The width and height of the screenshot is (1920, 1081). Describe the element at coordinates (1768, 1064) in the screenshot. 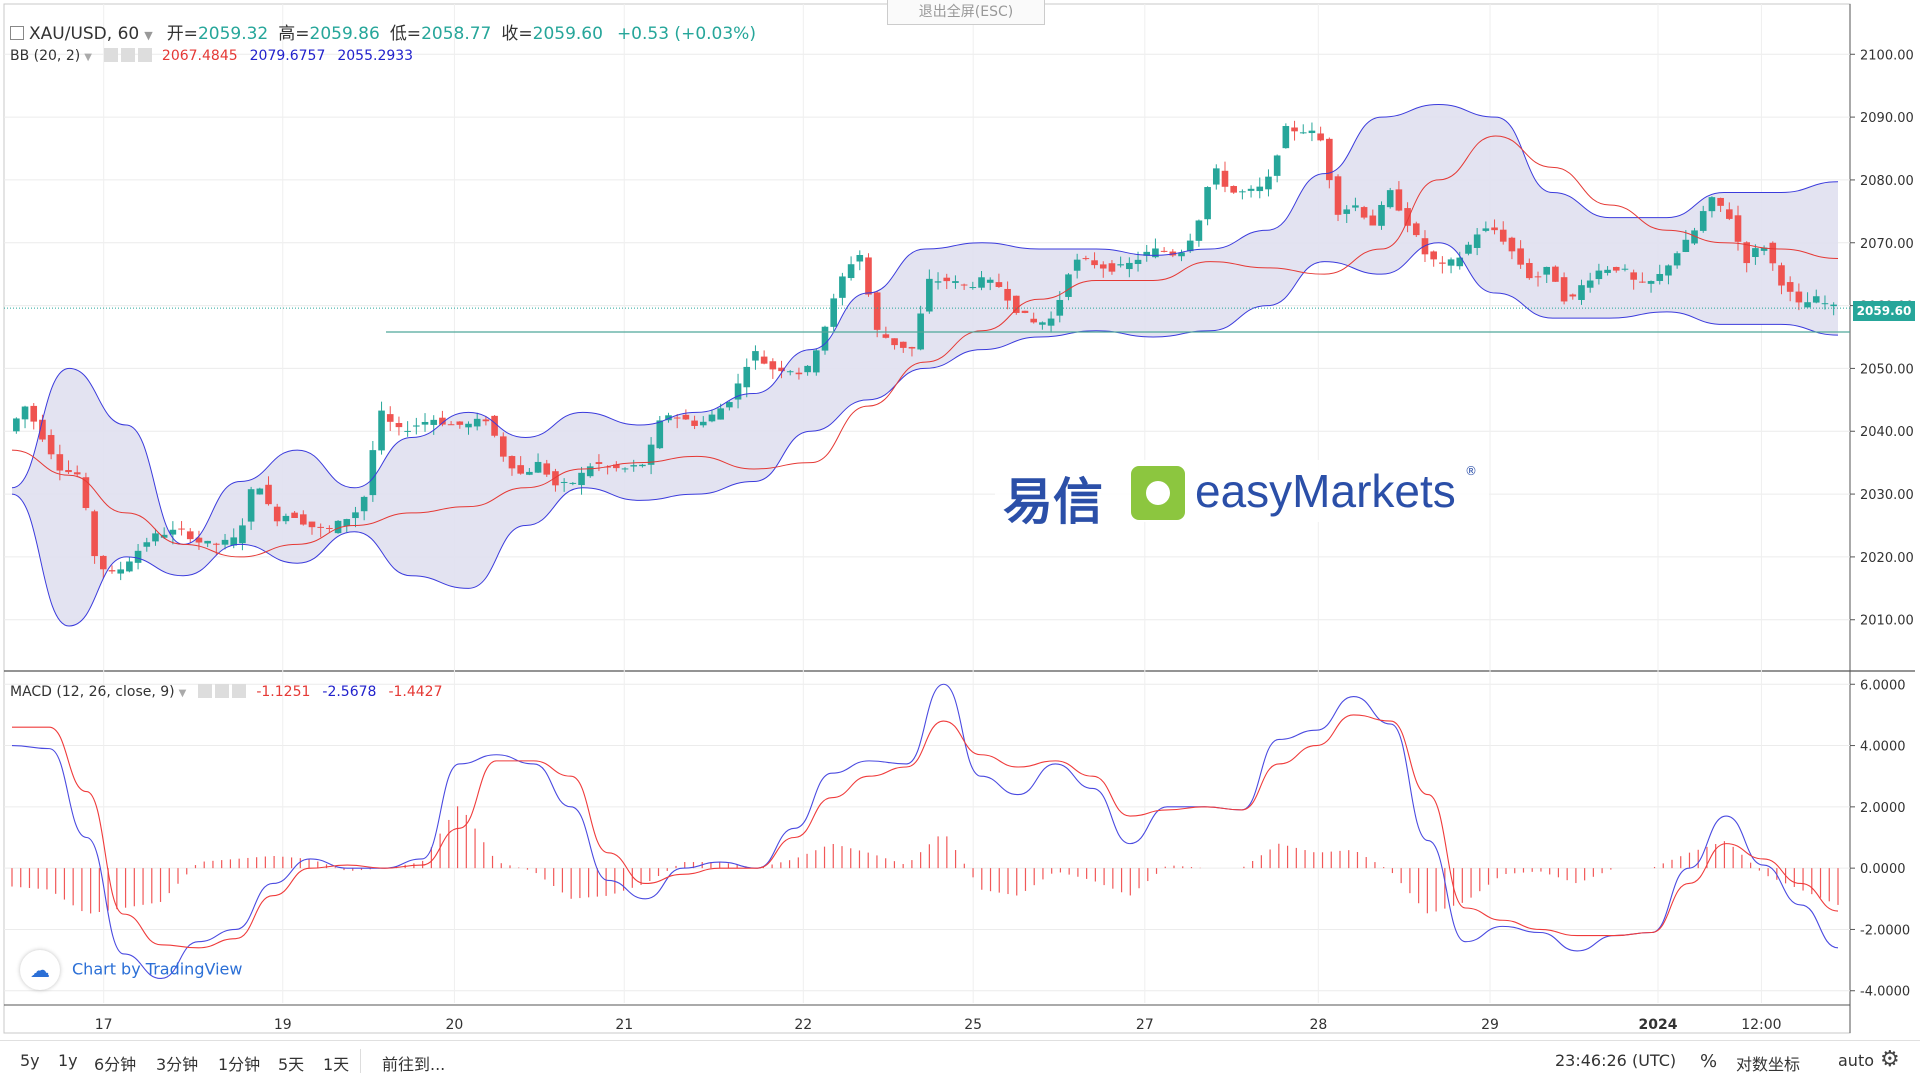

I see `log-scale-button: 对数坐标` at that location.